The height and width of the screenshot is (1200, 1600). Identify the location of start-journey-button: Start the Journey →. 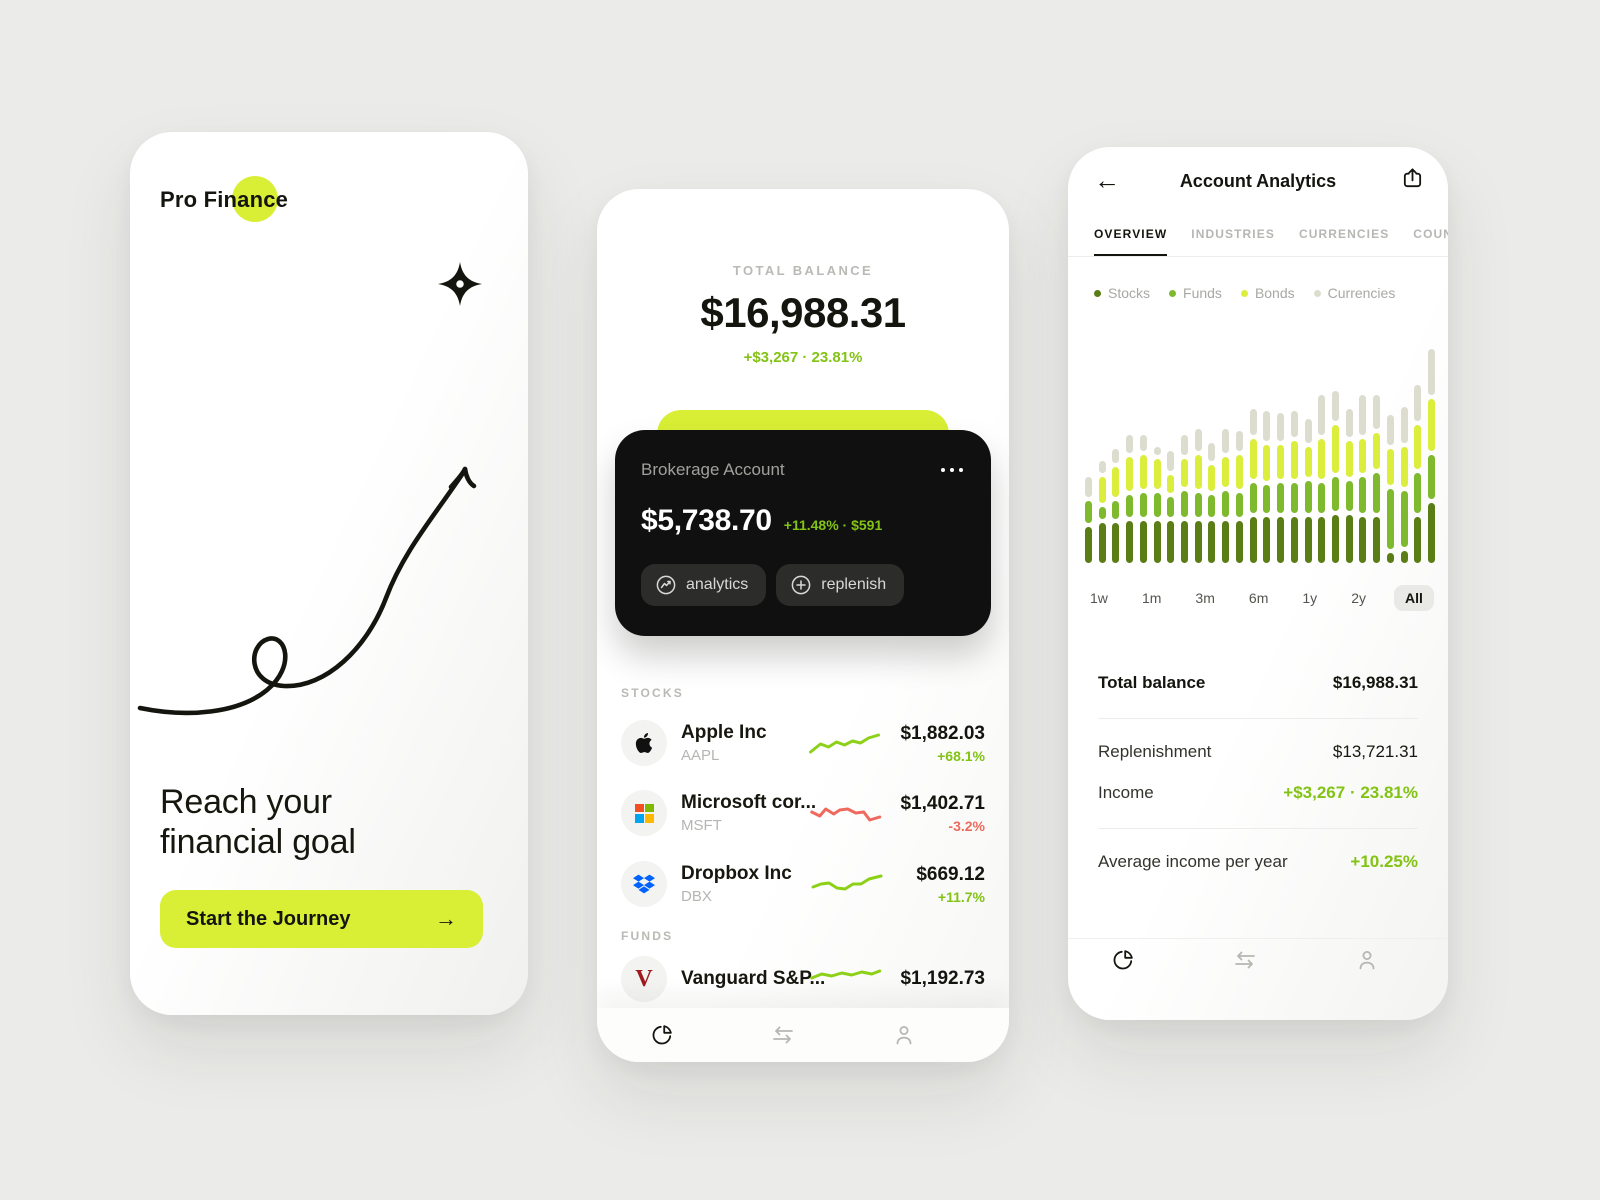
(321, 919).